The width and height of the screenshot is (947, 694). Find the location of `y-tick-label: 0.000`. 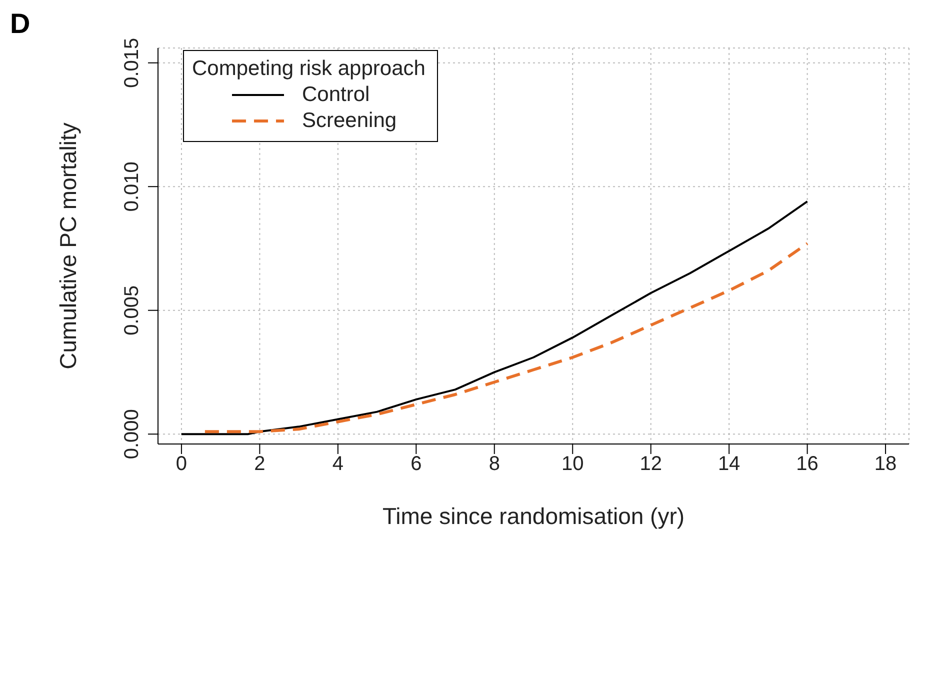

y-tick-label: 0.000 is located at coordinates (132, 434).